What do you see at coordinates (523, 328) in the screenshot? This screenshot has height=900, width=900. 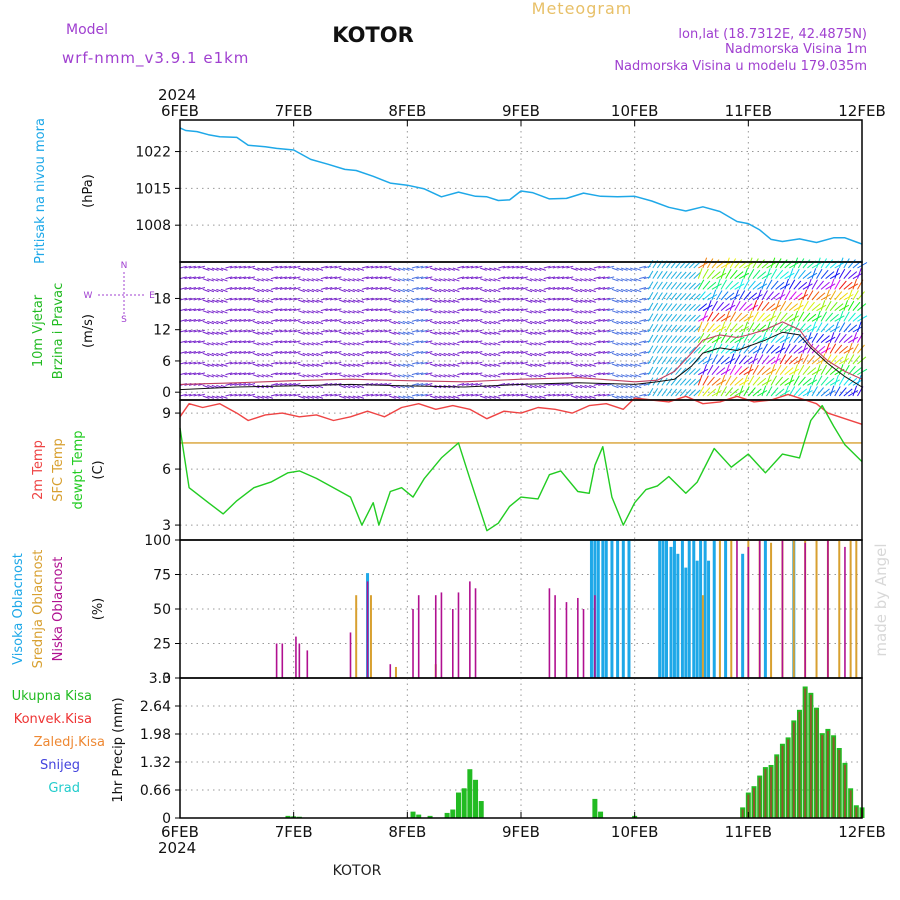 I see `wind-barbs` at bounding box center [523, 328].